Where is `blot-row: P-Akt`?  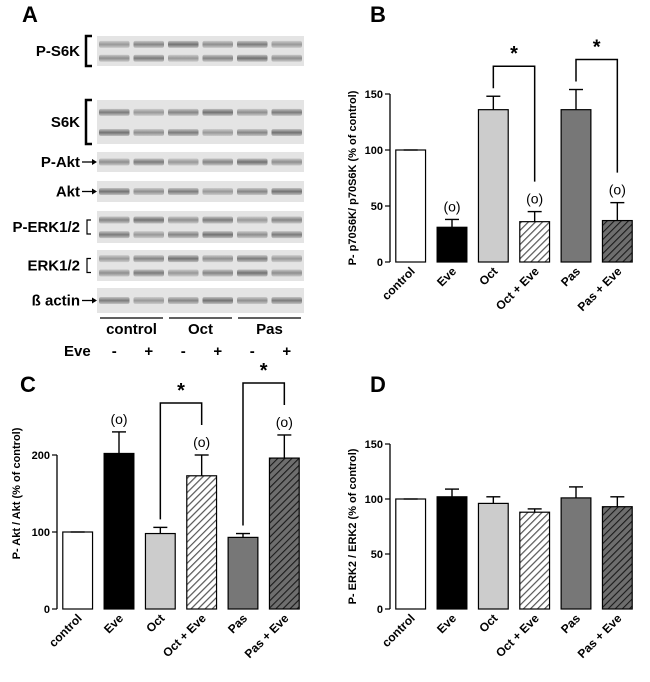
blot-row: P-Akt is located at coordinates (172, 162).